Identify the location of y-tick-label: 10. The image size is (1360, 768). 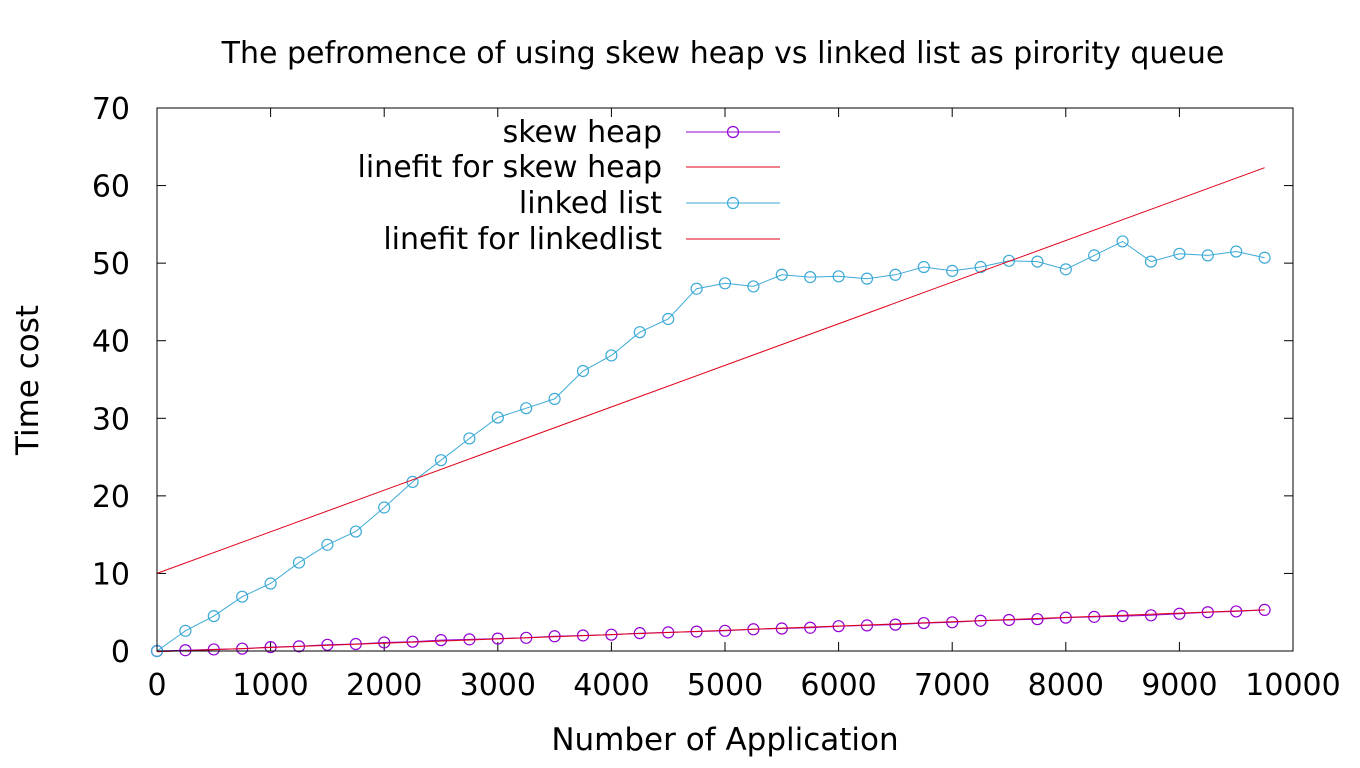
(111, 574).